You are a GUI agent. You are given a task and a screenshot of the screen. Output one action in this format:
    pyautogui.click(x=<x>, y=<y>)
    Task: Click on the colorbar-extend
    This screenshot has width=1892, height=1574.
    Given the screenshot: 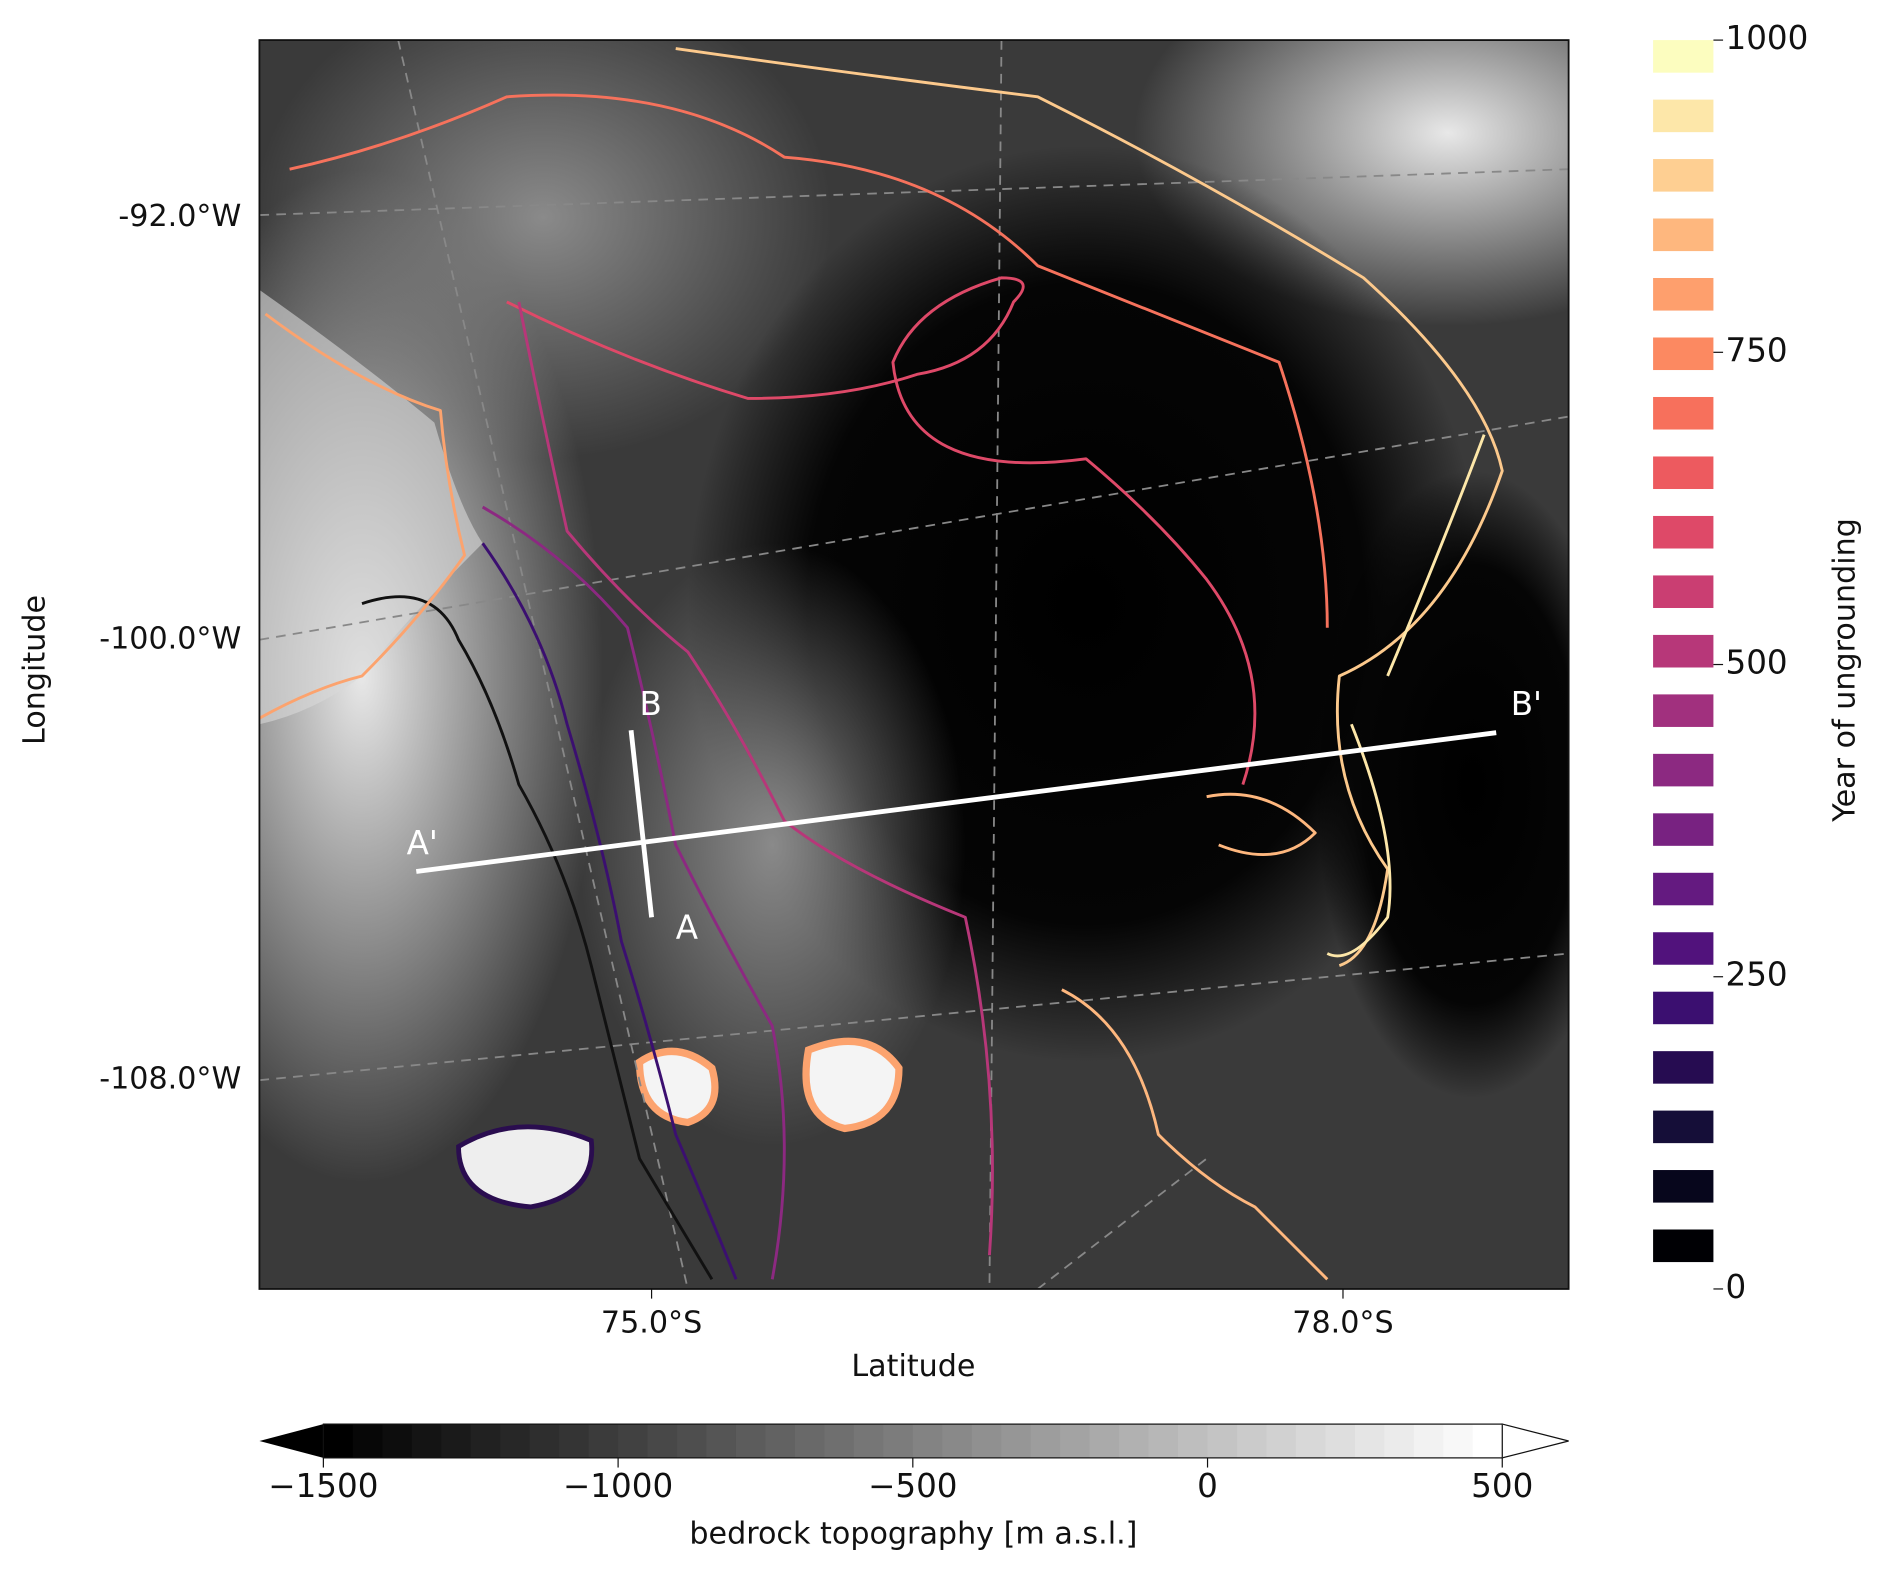 What is the action you would take?
    pyautogui.click(x=1535, y=1441)
    